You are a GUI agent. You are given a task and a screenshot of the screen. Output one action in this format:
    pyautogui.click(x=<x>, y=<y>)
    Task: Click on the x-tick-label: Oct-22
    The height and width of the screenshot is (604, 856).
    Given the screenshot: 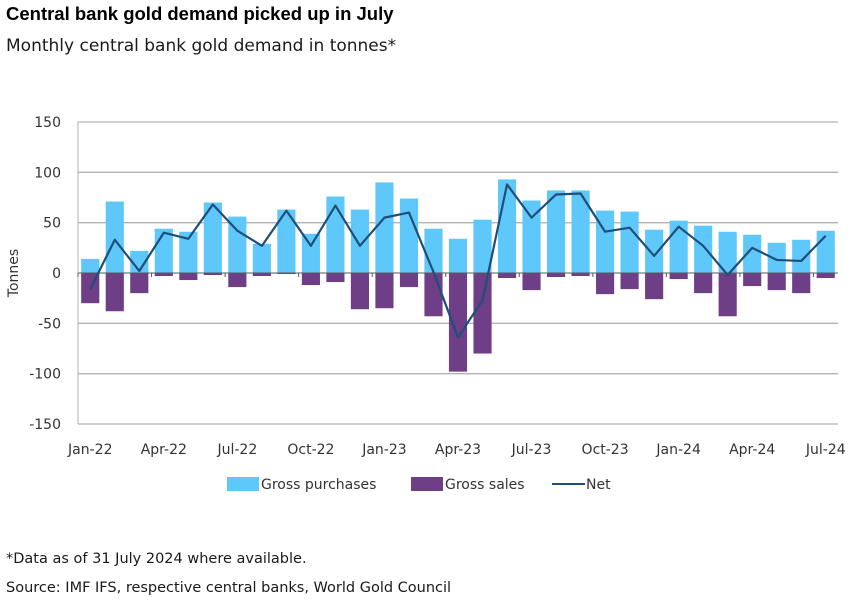 What is the action you would take?
    pyautogui.click(x=310, y=450)
    